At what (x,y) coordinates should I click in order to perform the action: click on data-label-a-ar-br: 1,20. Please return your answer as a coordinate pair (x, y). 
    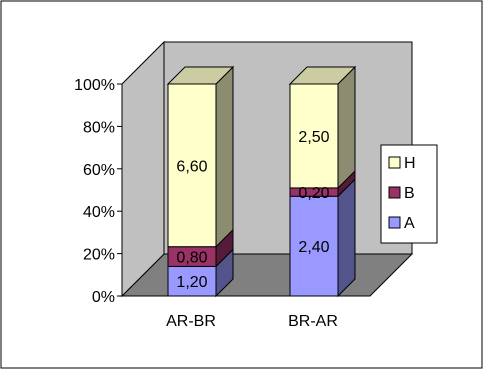
    Looking at the image, I should click on (191, 282).